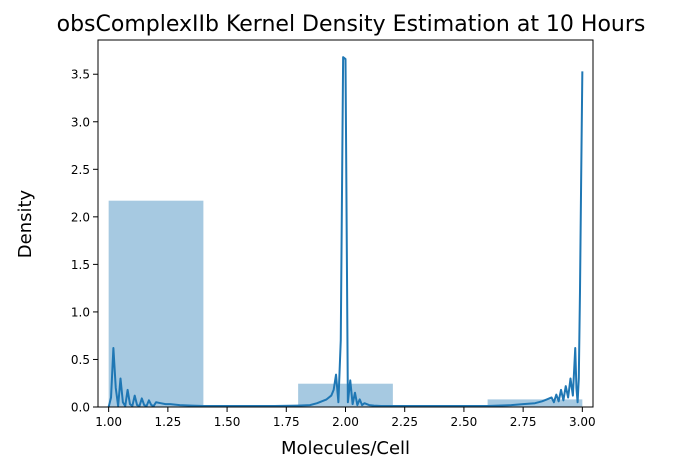 This screenshot has height=470, width=692. What do you see at coordinates (80, 360) in the screenshot?
I see `y-tick-label-1: 0.5` at bounding box center [80, 360].